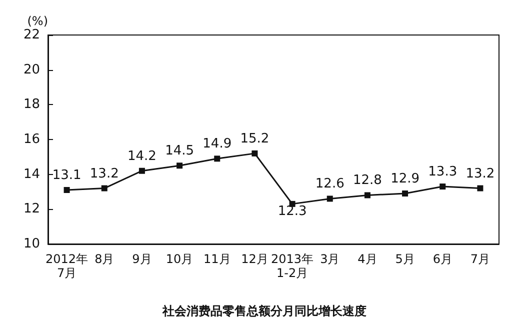 The height and width of the screenshot is (326, 529). Describe the element at coordinates (31, 35) in the screenshot. I see `y-tick-label: 22` at that location.